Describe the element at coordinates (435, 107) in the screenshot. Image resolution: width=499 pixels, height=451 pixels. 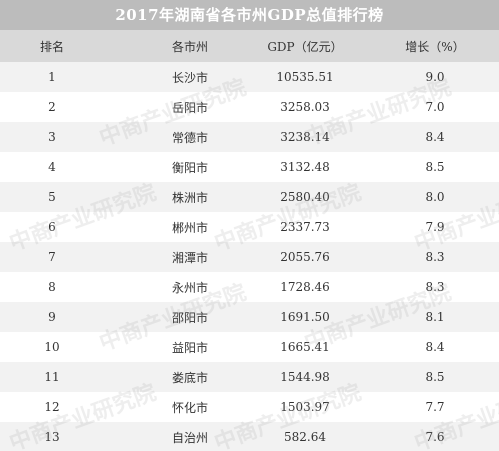
I see `growth-cell: 7.0` at that location.